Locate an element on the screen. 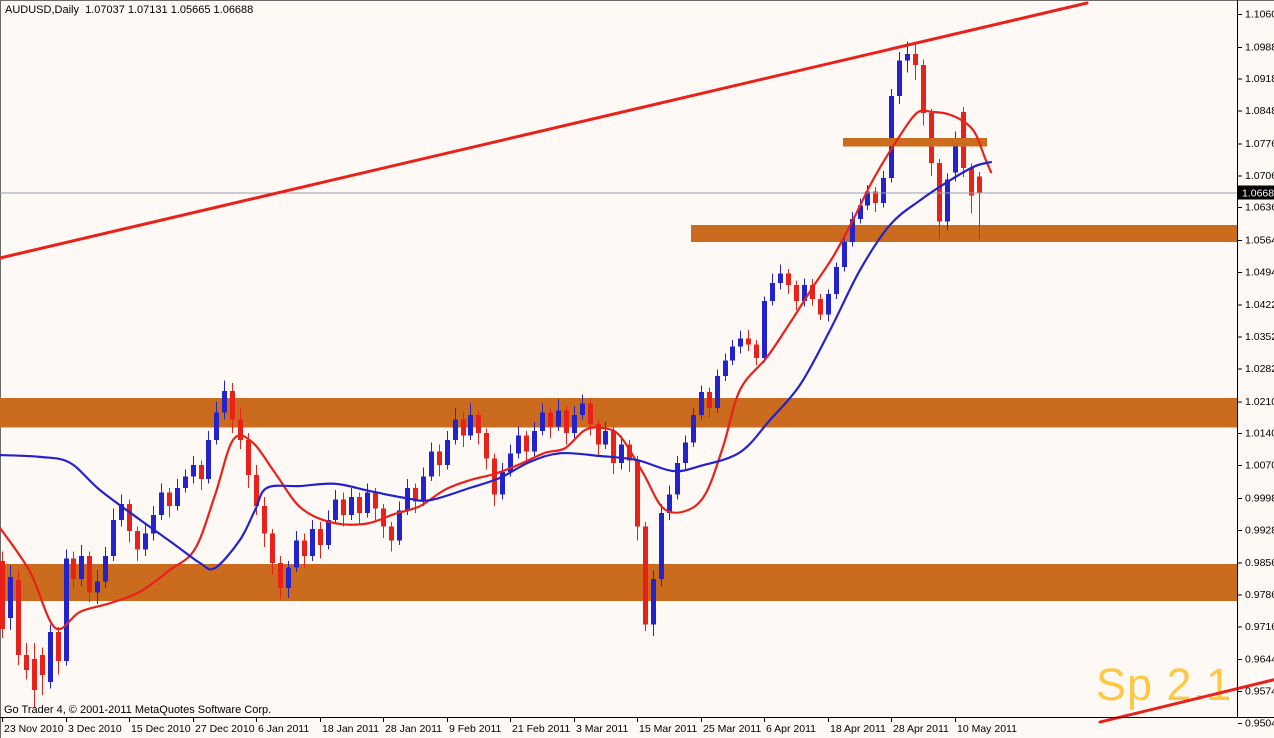 This screenshot has width=1274, height=738. price-tick-label: 1.05640 is located at coordinates (1259, 241).